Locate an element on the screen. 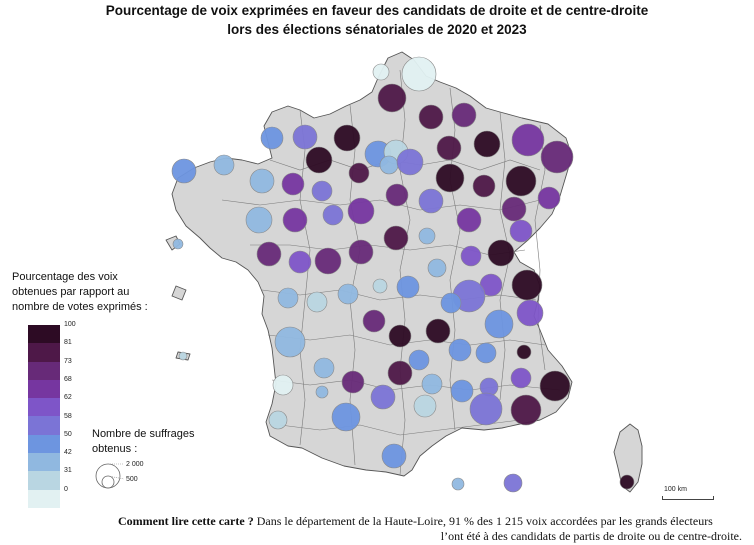  corsica is located at coordinates (628, 458).